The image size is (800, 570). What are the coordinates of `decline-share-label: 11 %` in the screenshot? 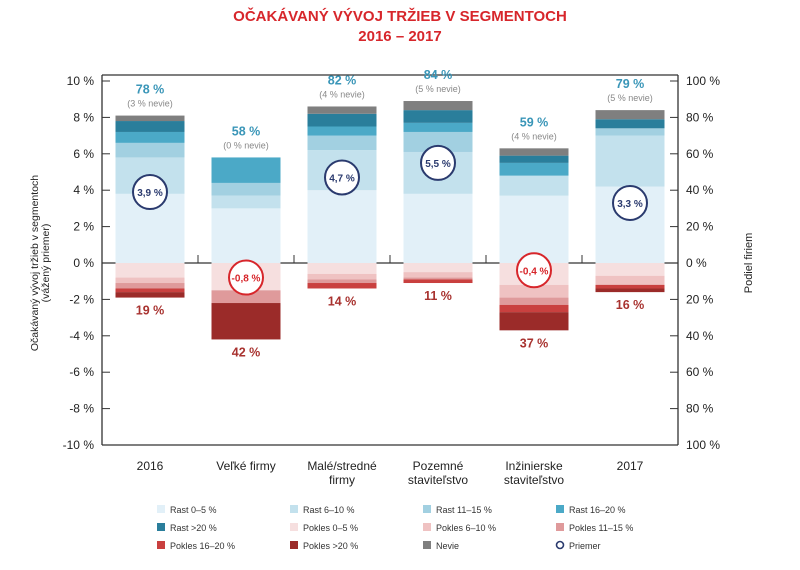 It's located at (438, 296).